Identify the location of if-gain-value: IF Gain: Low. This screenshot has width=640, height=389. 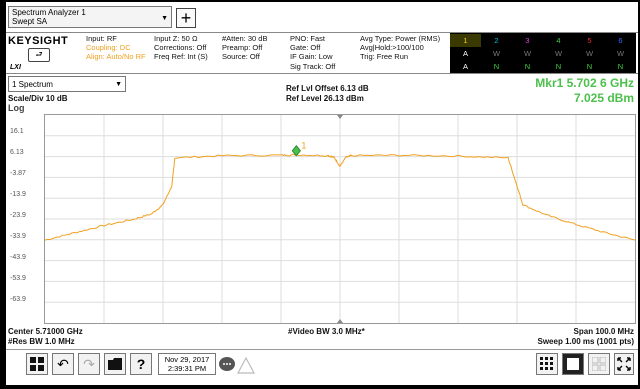
(311, 57).